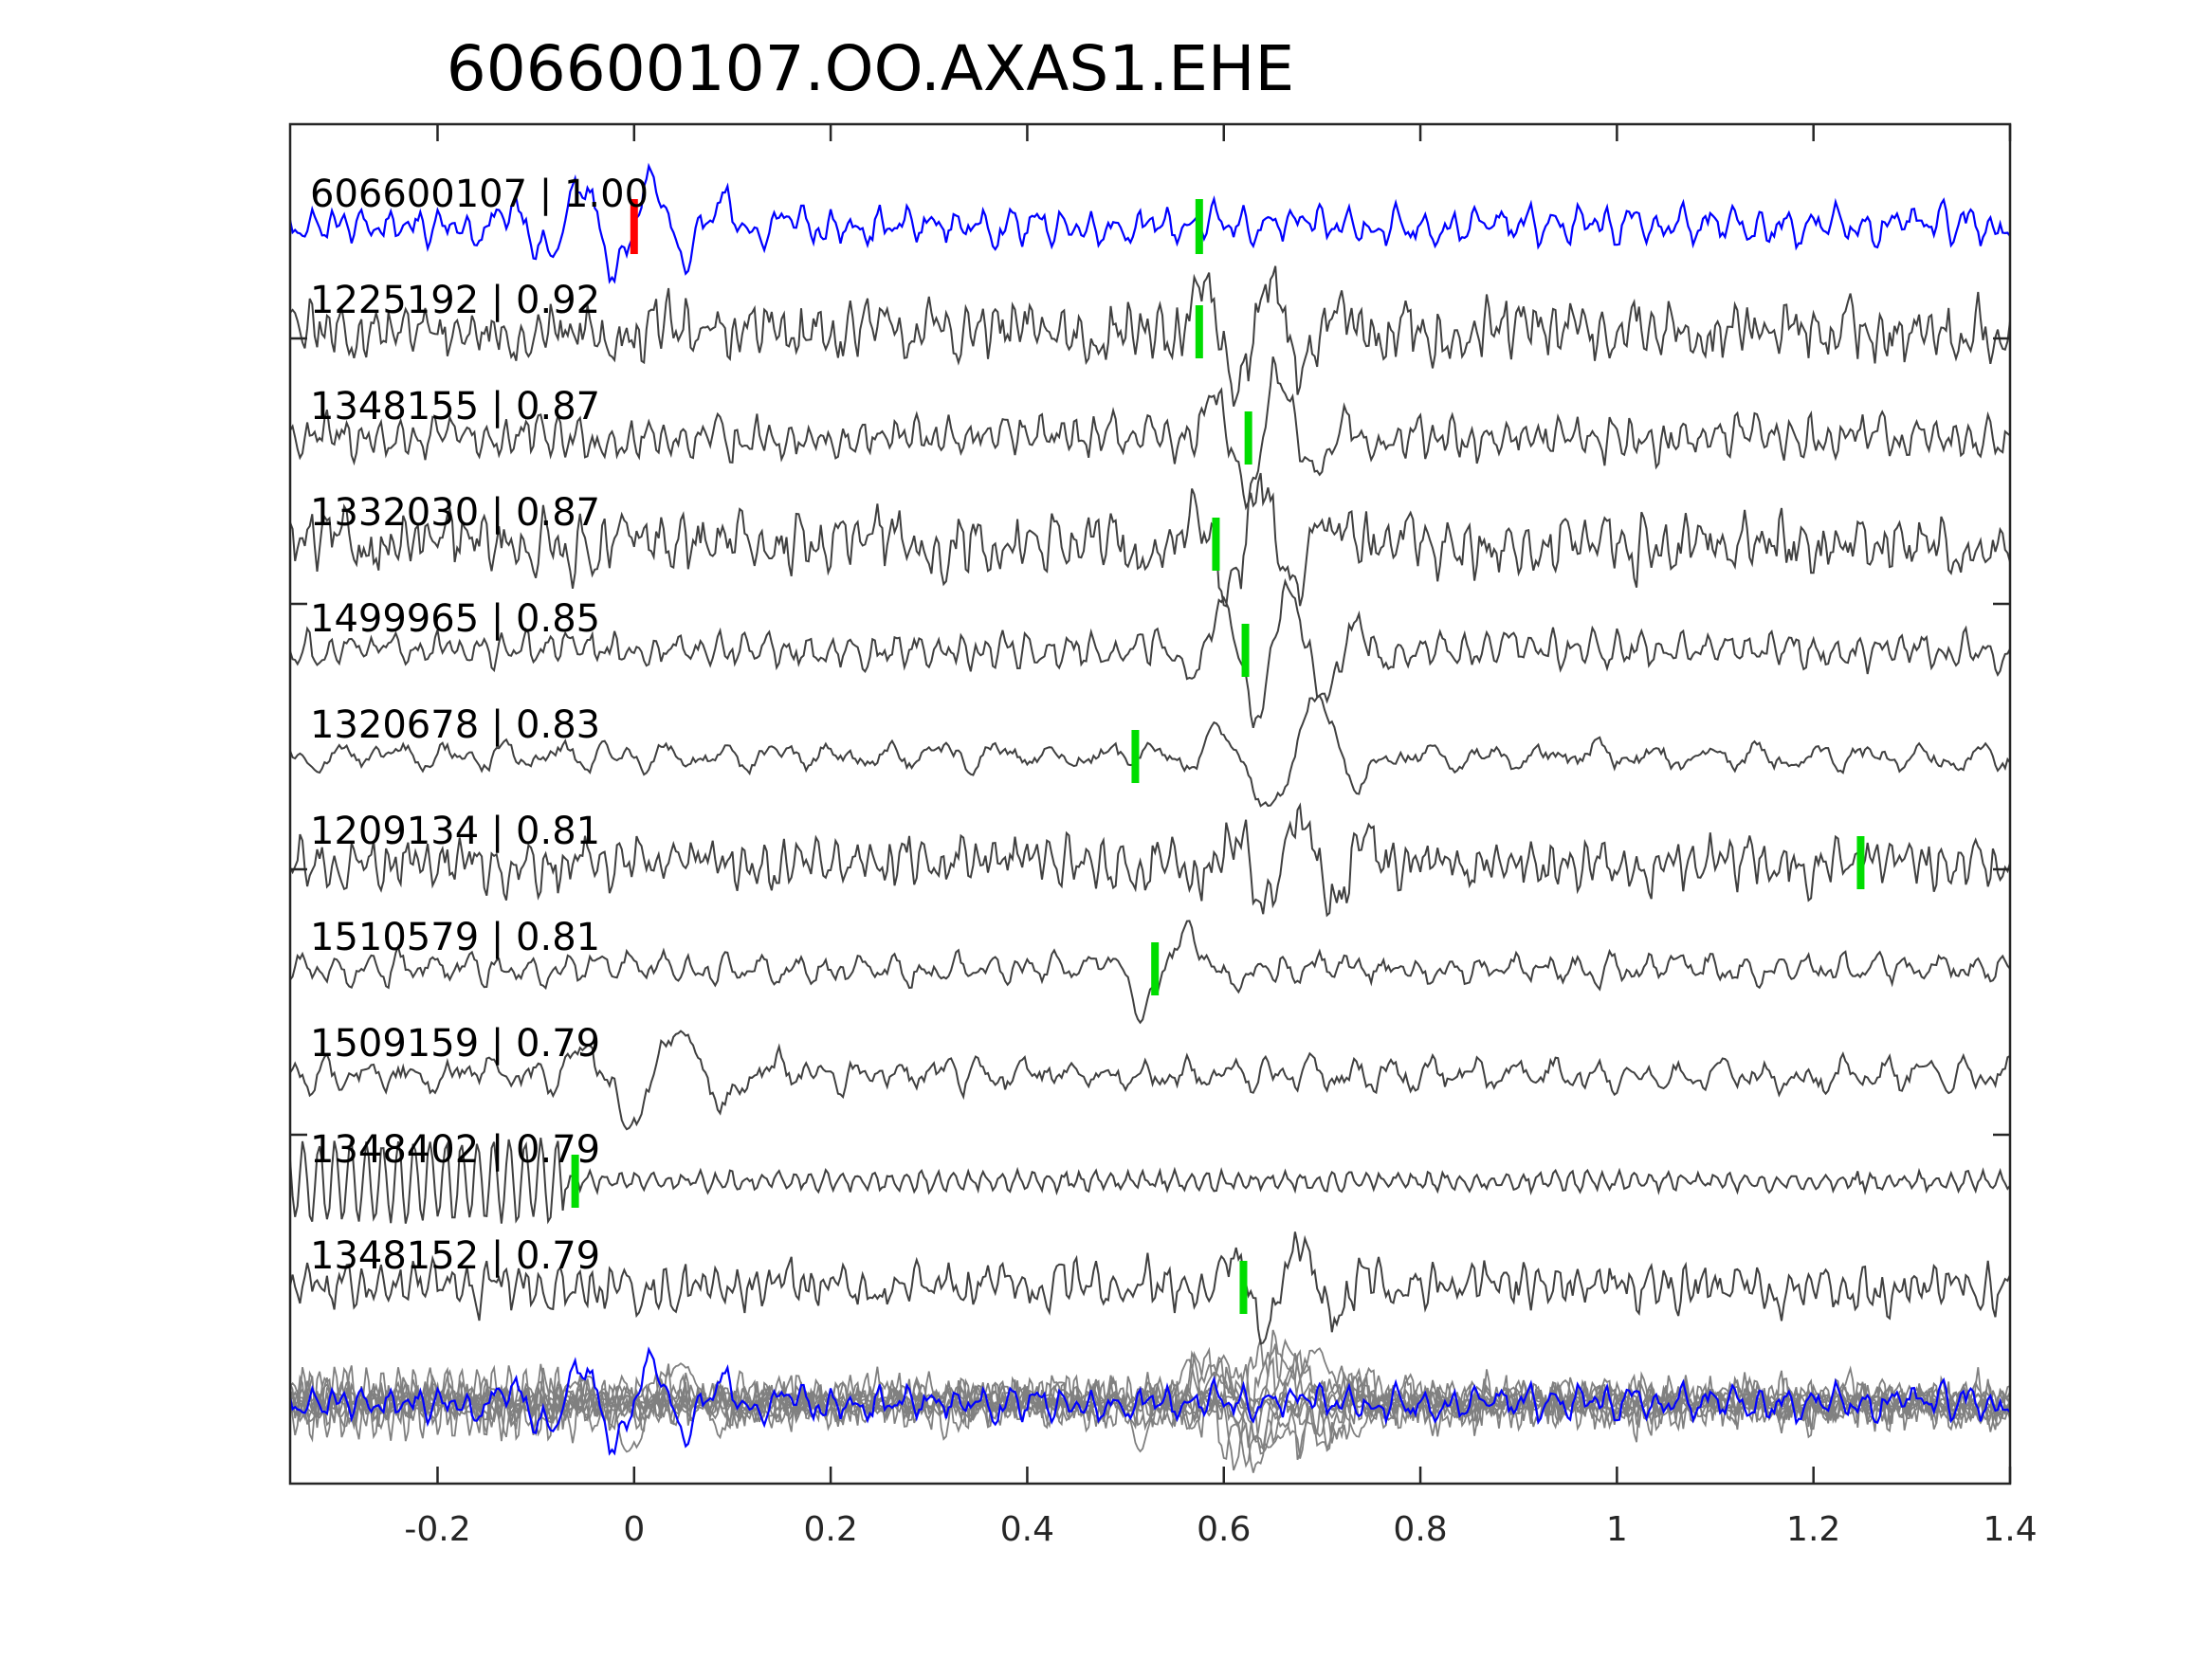 Image resolution: width=2212 pixels, height=1659 pixels. What do you see at coordinates (1224, 1529) in the screenshot?
I see `x-tick-label: 0.6` at bounding box center [1224, 1529].